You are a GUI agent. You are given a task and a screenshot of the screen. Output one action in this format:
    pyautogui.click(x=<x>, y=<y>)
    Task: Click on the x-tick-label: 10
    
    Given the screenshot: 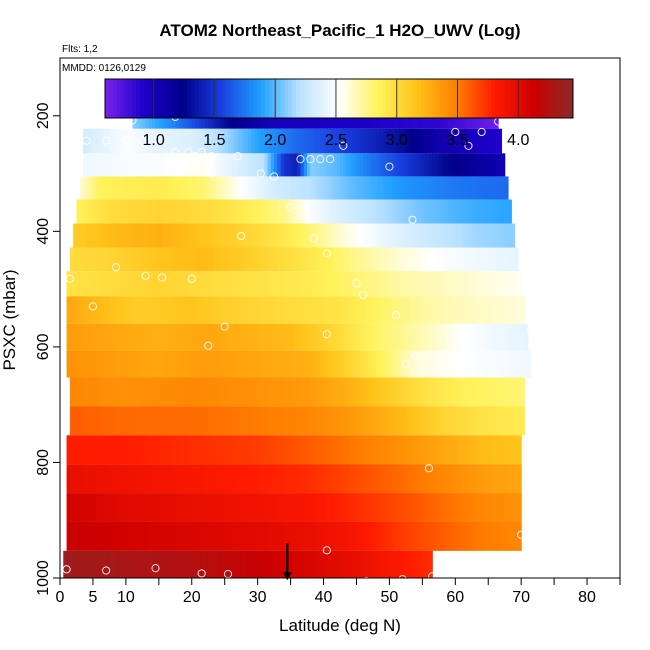 What is the action you would take?
    pyautogui.click(x=126, y=597)
    